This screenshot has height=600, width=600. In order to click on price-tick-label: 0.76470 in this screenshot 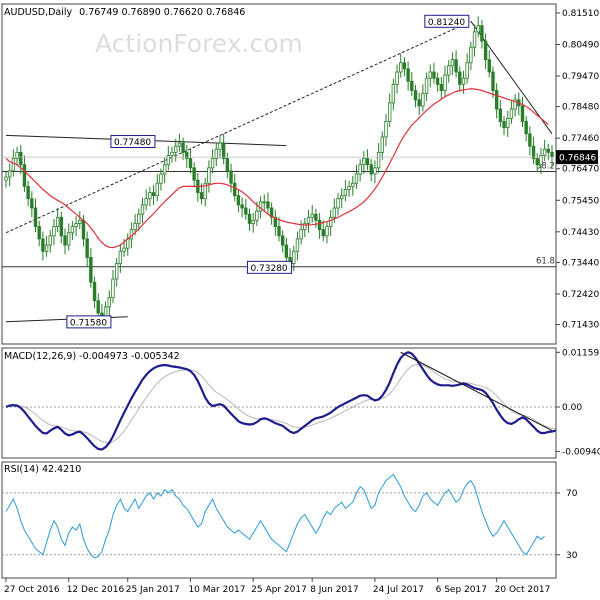, I will do `click(580, 170)`.